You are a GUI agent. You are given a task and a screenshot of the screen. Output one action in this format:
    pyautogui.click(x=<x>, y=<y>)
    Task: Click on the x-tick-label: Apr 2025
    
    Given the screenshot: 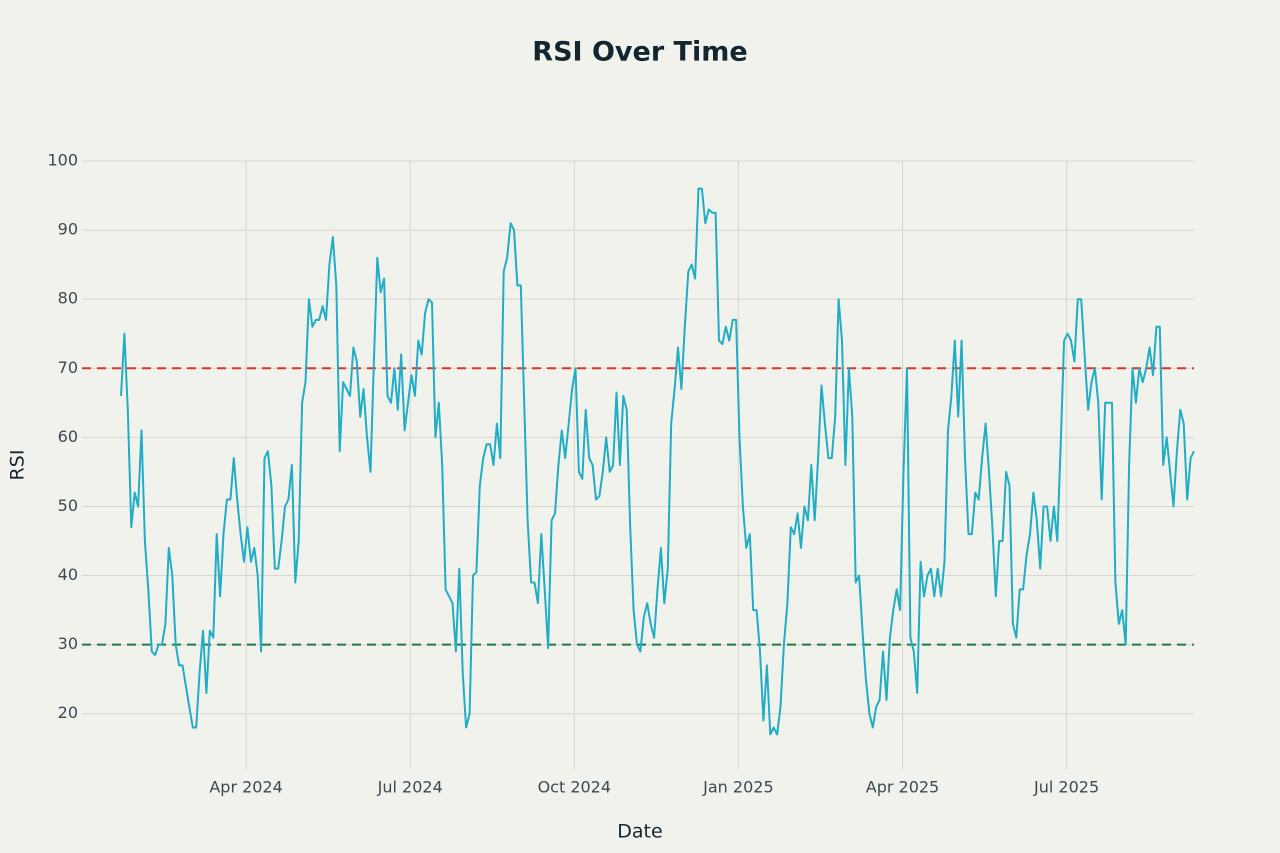 What is the action you would take?
    pyautogui.click(x=902, y=787)
    